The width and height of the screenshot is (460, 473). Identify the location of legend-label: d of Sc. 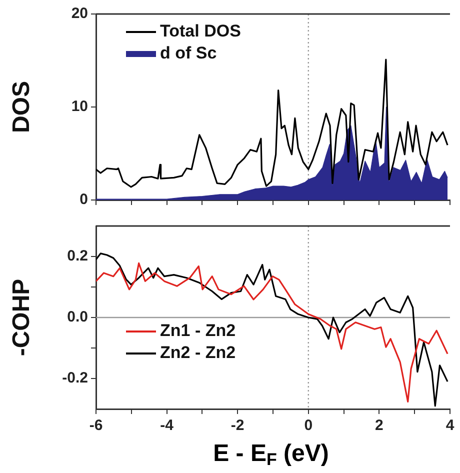
(188, 53).